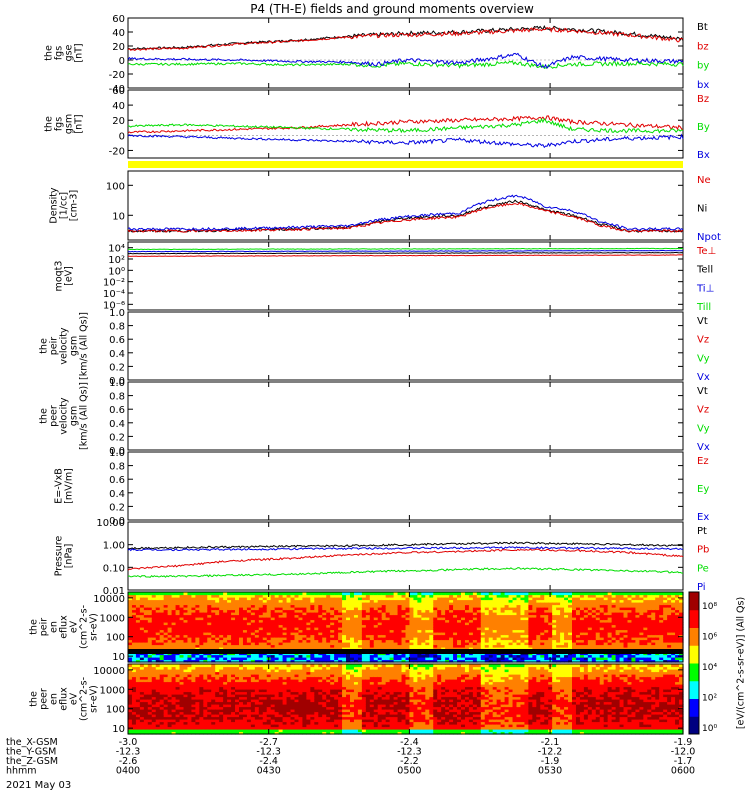 This screenshot has width=750, height=800. Describe the element at coordinates (59, 485) in the screenshot. I see `y-axis-label: E=-VxB` at that location.